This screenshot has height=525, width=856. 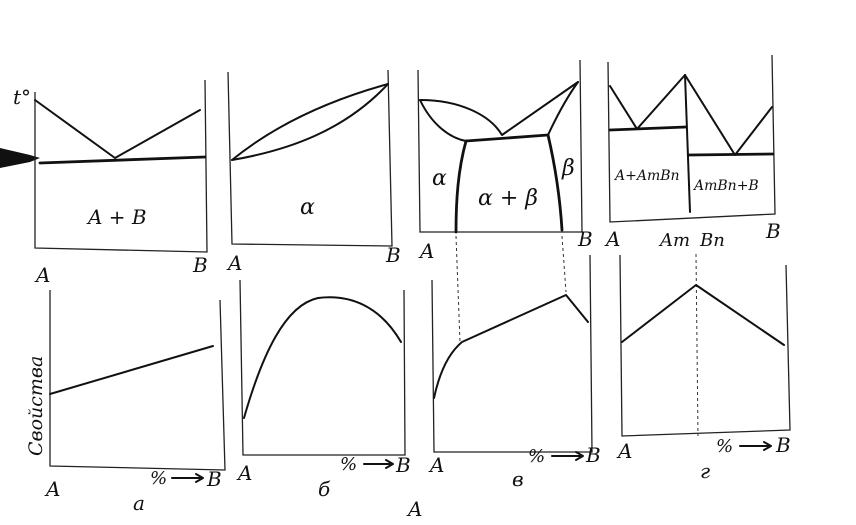 I want to click on panel-d-compound-bn-label: Bn, so click(x=712, y=240).